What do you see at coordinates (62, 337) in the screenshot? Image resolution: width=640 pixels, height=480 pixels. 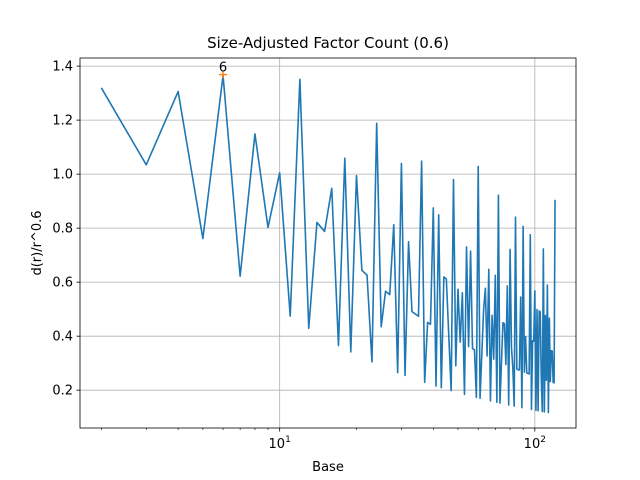 I see `y-tick-label: 0.4` at bounding box center [62, 337].